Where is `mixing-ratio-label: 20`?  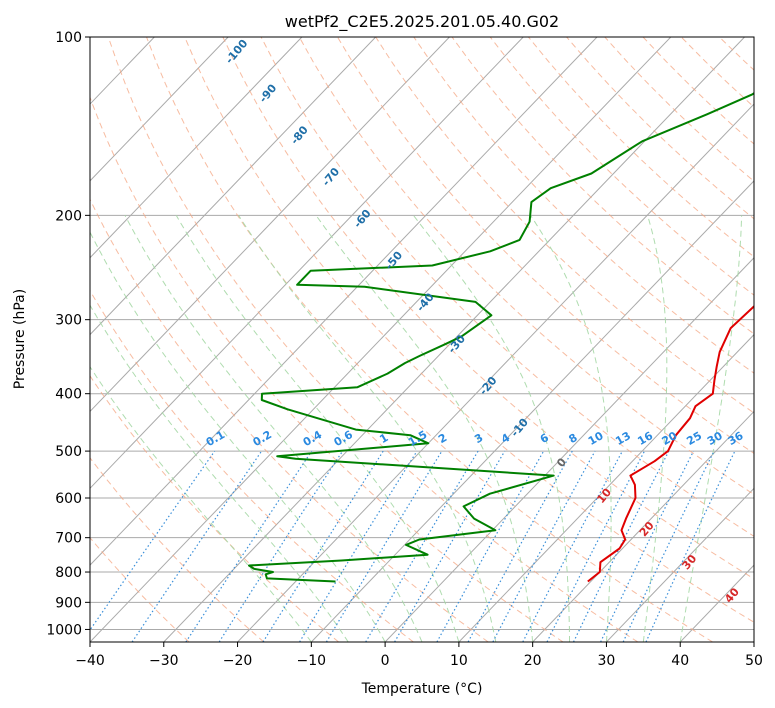 mixing-ratio-label: 20 is located at coordinates (670, 438).